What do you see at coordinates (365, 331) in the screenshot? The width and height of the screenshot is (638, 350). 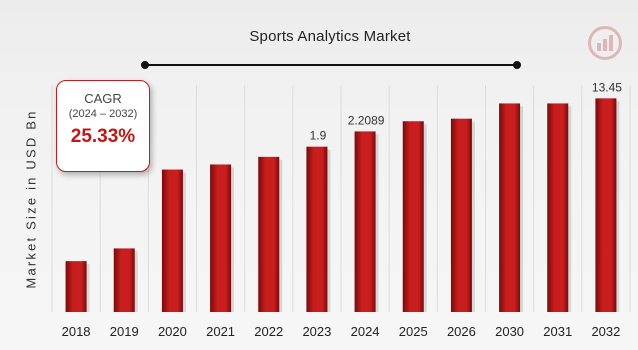 I see `x-tick-label: 2024` at bounding box center [365, 331].